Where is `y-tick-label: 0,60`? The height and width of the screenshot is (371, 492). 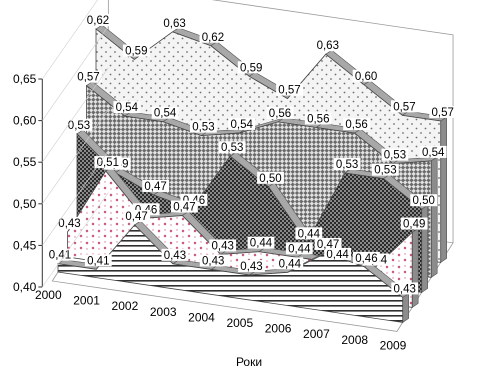
y-tick-label: 0,60 is located at coordinates (25, 121).